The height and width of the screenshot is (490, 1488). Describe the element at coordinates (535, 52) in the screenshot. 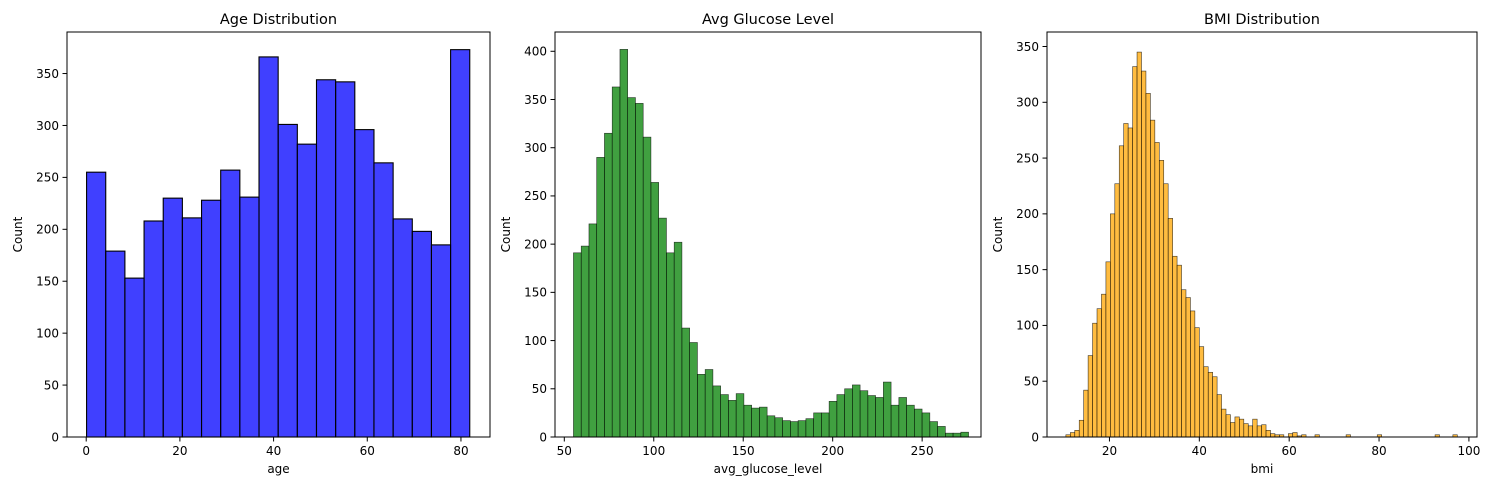

I see `y-tick-label: 400` at that location.